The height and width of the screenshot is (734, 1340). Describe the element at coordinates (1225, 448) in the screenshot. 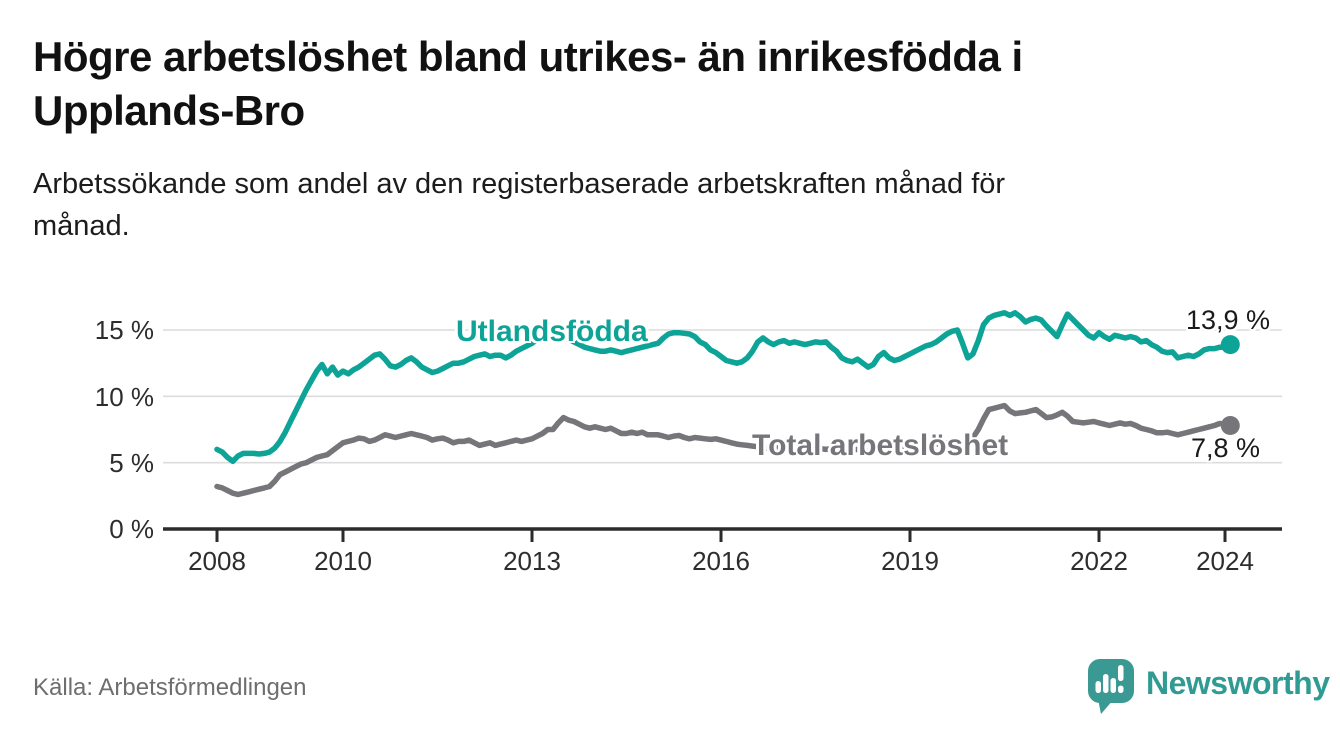

I see `end-value-total: 7,8 %` at that location.